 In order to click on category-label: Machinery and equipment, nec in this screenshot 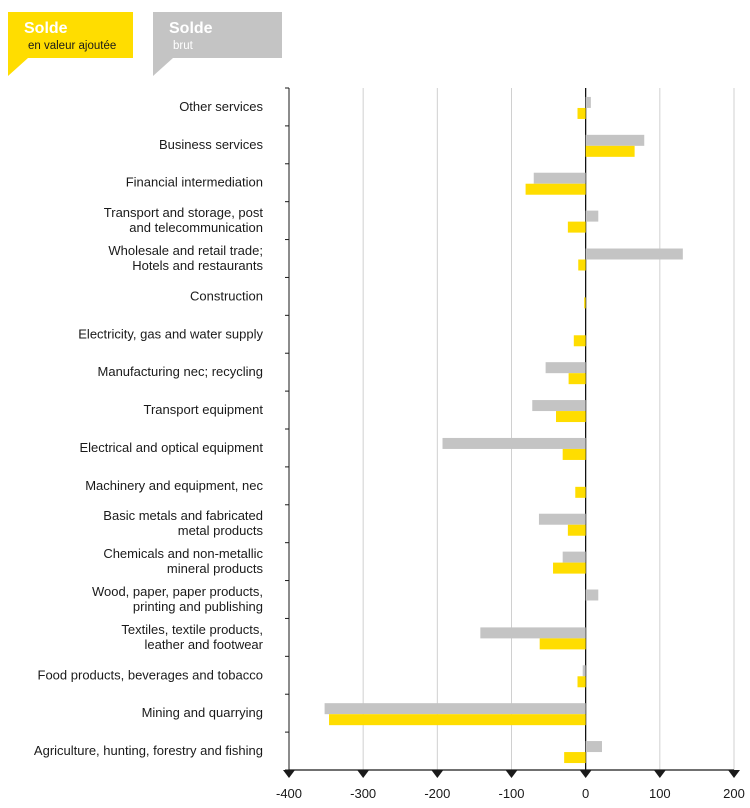, I will do `click(174, 485)`.